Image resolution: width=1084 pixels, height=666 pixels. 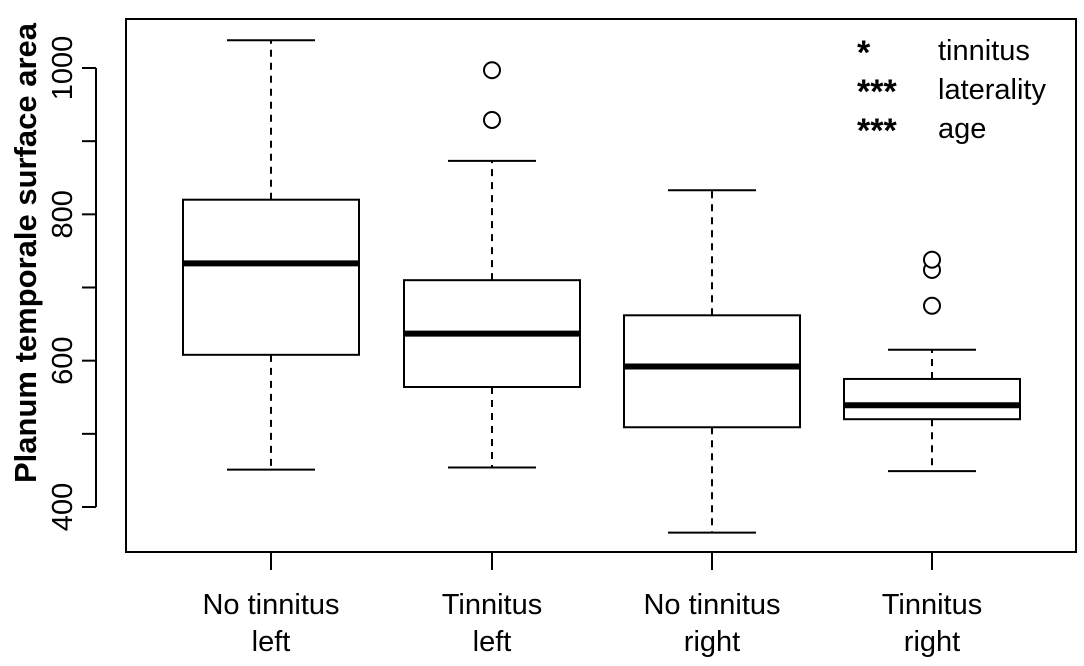 What do you see at coordinates (25, 252) in the screenshot?
I see `y-axis-label: Planum temporale surface area` at bounding box center [25, 252].